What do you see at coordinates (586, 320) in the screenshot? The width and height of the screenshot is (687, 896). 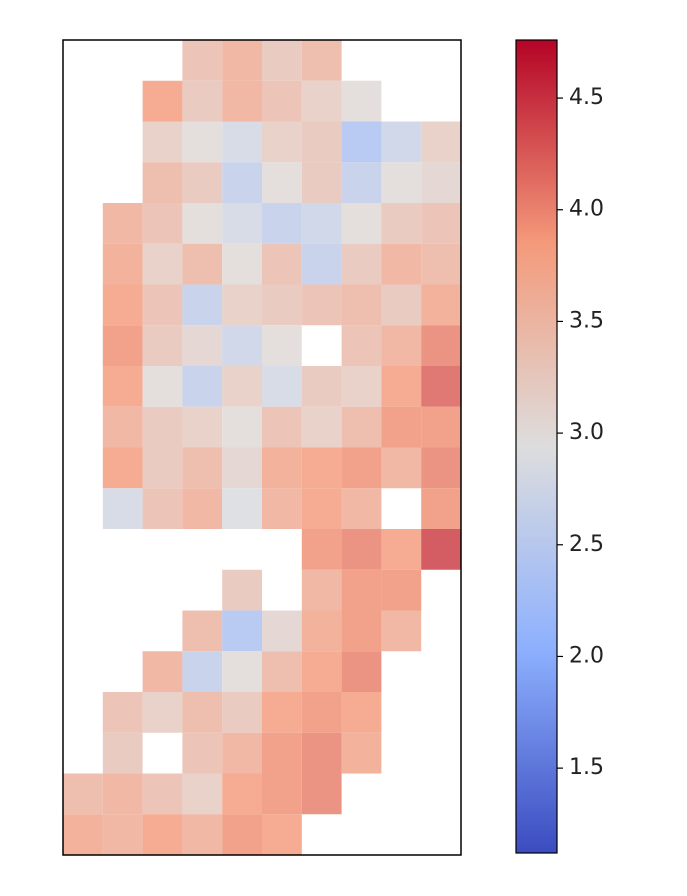 I see `colorbar-tick-label: 3.5` at bounding box center [586, 320].